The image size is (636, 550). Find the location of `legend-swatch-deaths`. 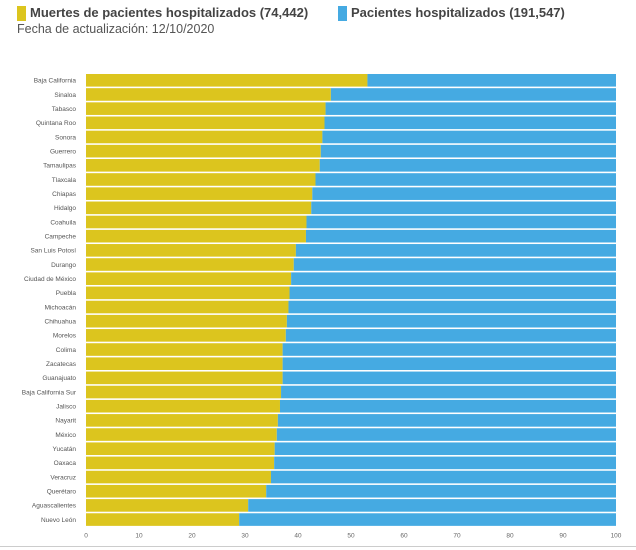

legend-swatch-deaths is located at coordinates (21, 13).